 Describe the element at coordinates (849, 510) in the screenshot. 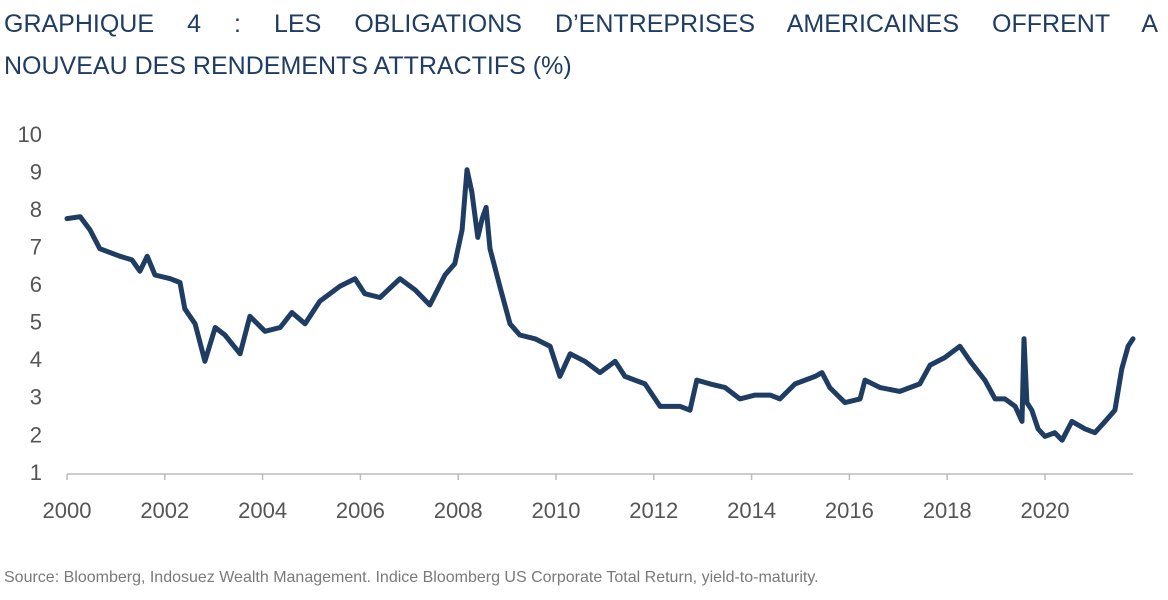

I see `x-tick-label: 2016` at that location.